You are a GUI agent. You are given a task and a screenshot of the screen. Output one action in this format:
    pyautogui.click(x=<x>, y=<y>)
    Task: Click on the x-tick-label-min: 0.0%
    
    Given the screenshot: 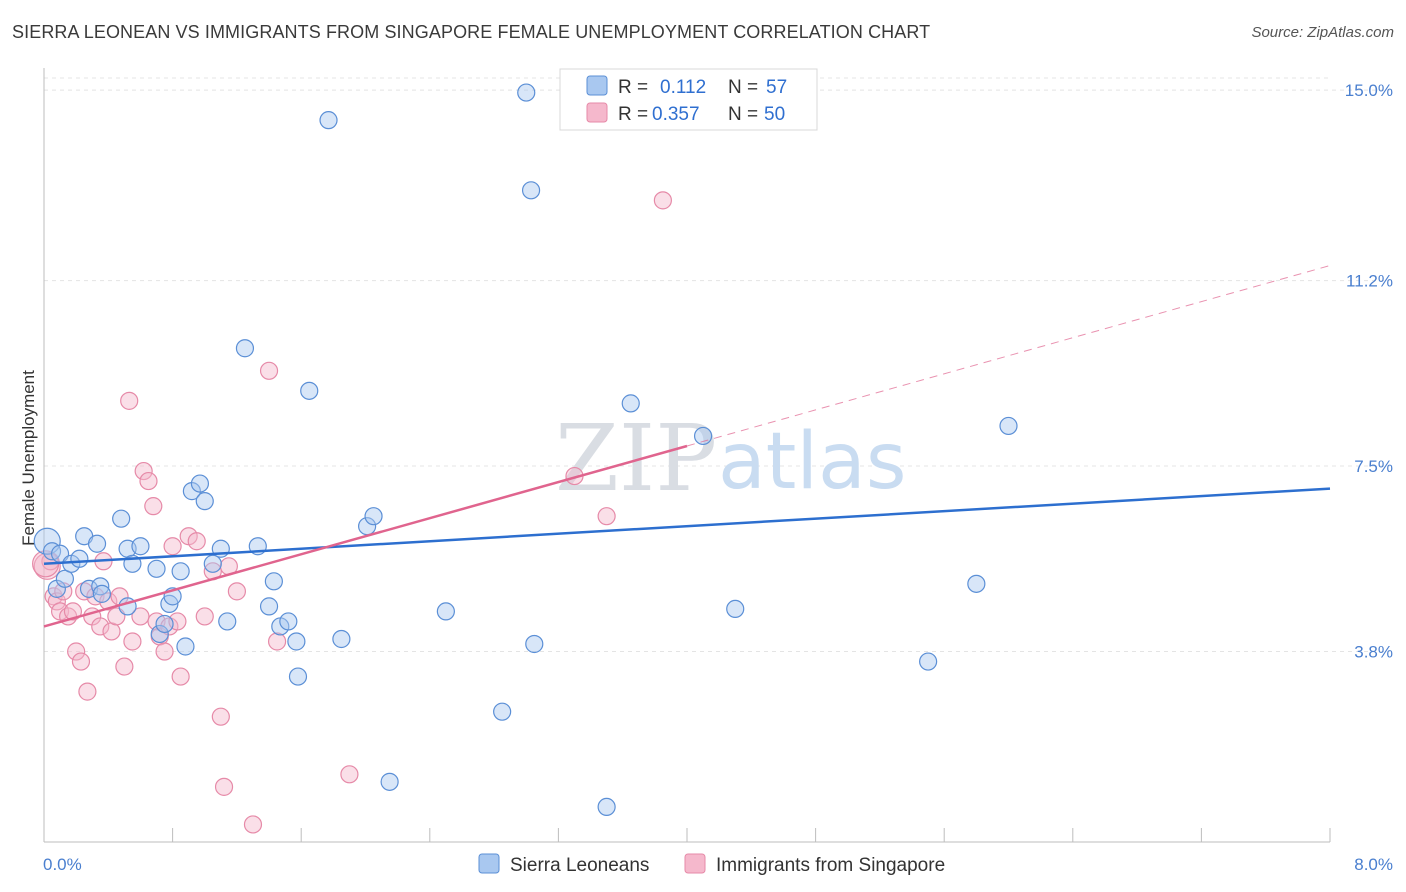 What is the action you would take?
    pyautogui.click(x=62, y=864)
    